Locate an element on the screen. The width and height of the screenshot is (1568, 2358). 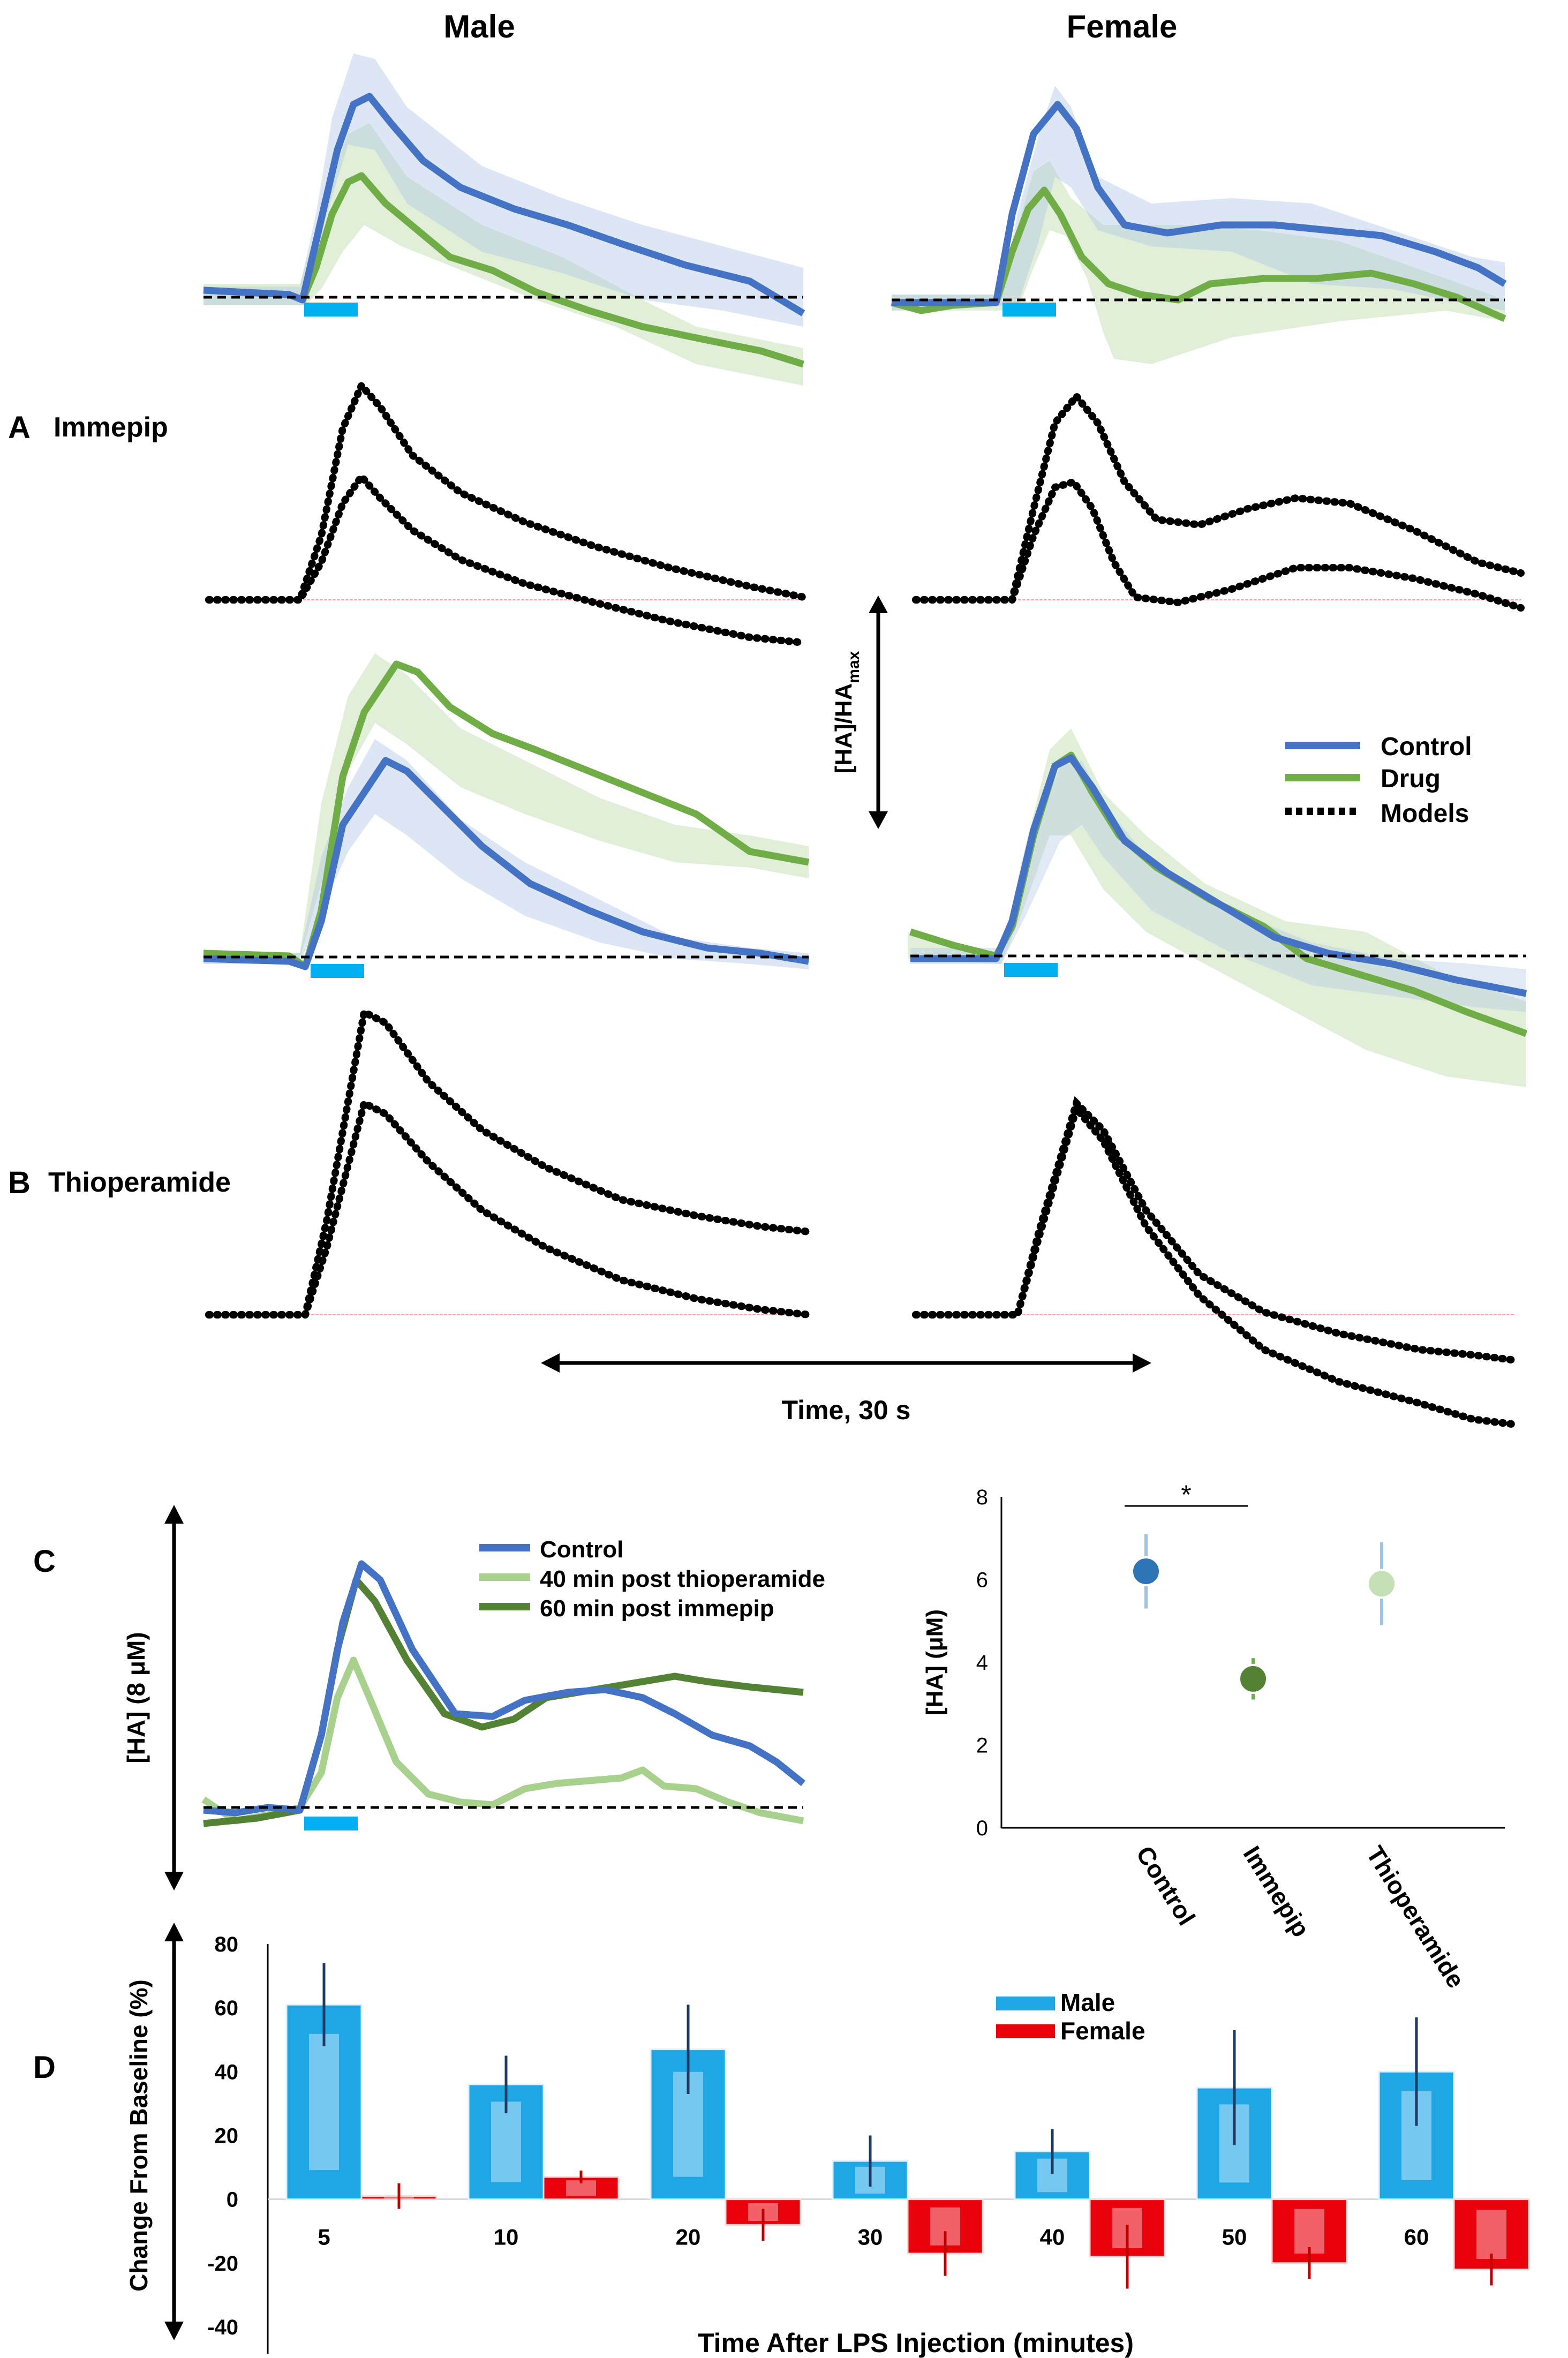
c-stim-bar is located at coordinates (331, 1823).